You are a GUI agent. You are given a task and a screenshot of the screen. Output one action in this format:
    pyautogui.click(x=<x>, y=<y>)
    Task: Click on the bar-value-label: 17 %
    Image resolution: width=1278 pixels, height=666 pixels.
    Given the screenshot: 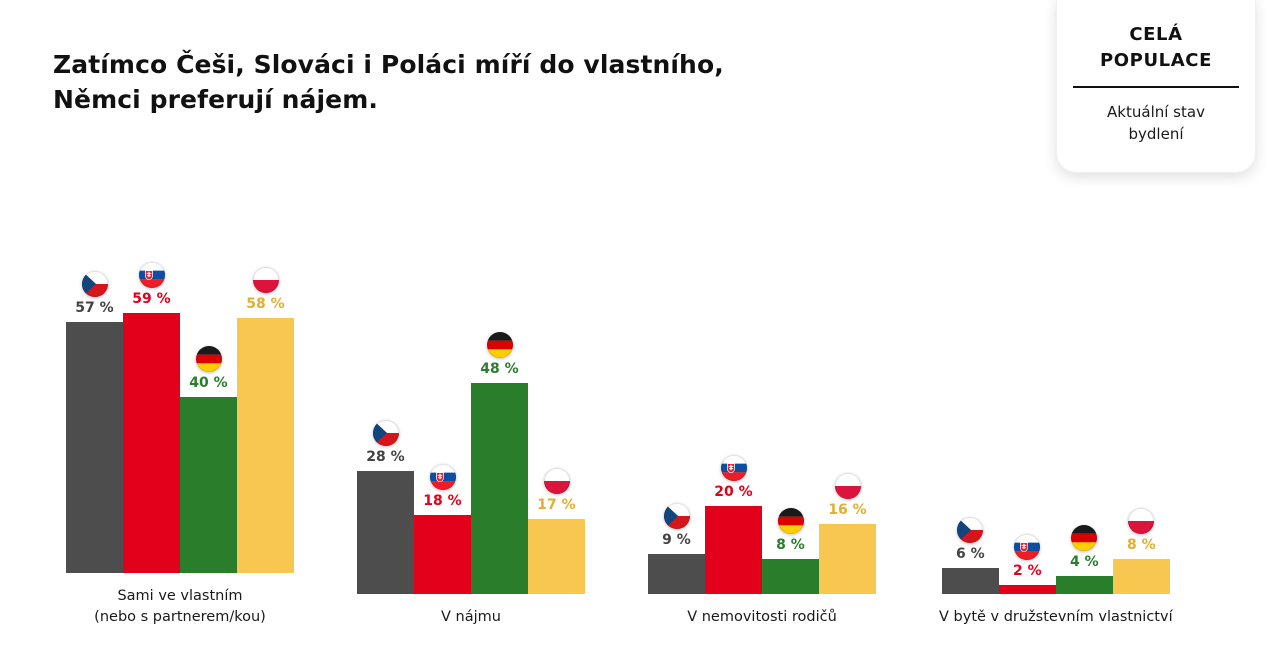 What is the action you would take?
    pyautogui.click(x=556, y=505)
    